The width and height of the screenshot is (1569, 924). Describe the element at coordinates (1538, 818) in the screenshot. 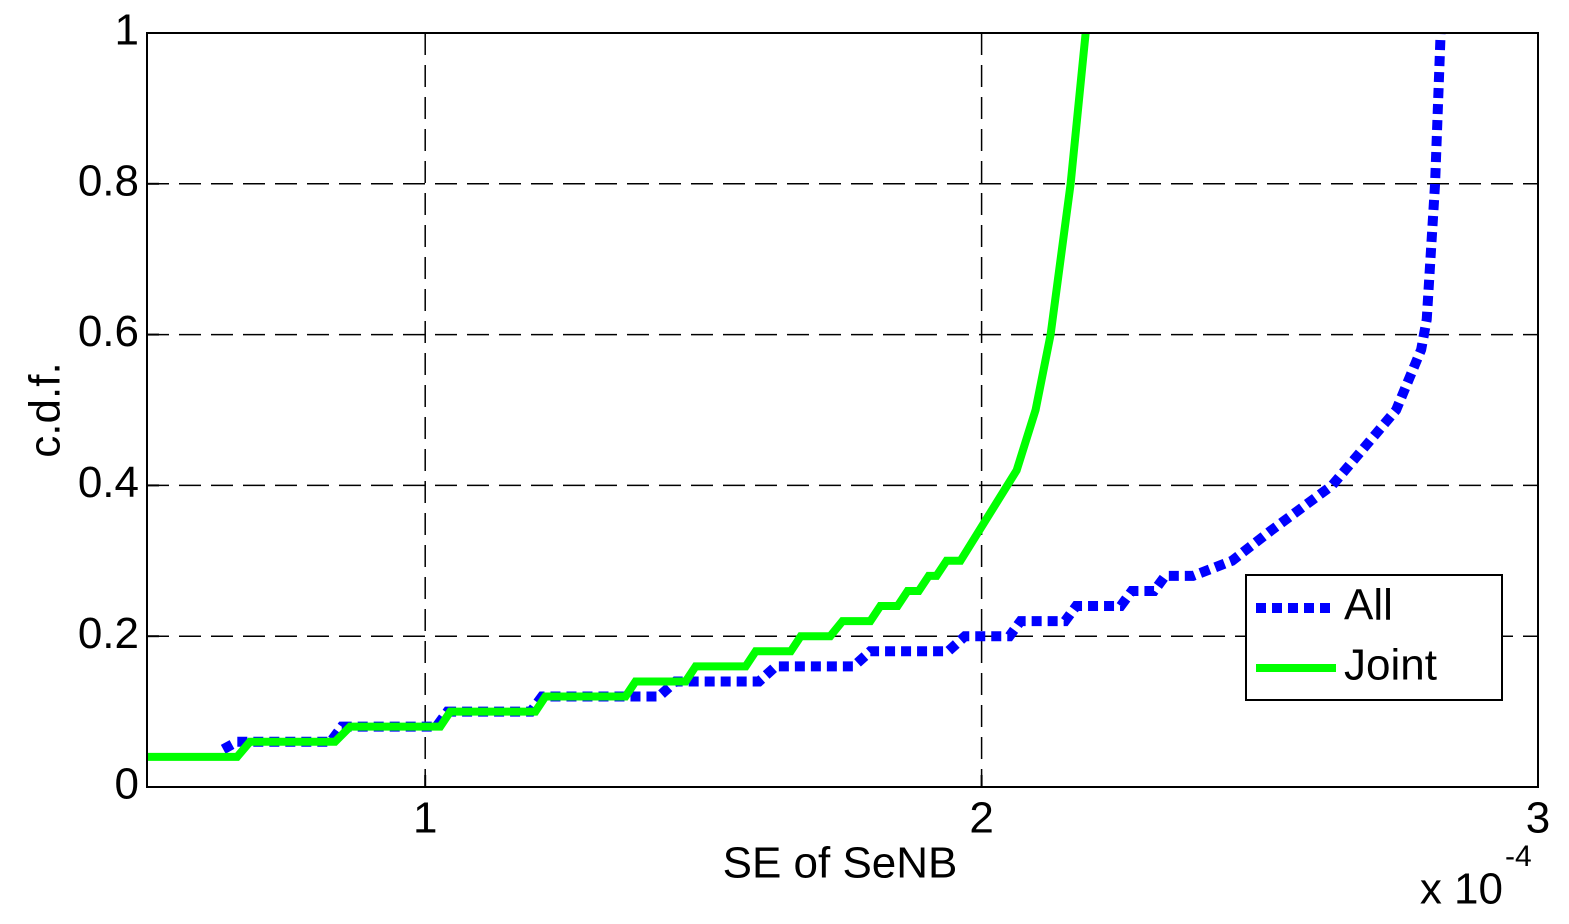

I see `x-tick-label: 3` at that location.